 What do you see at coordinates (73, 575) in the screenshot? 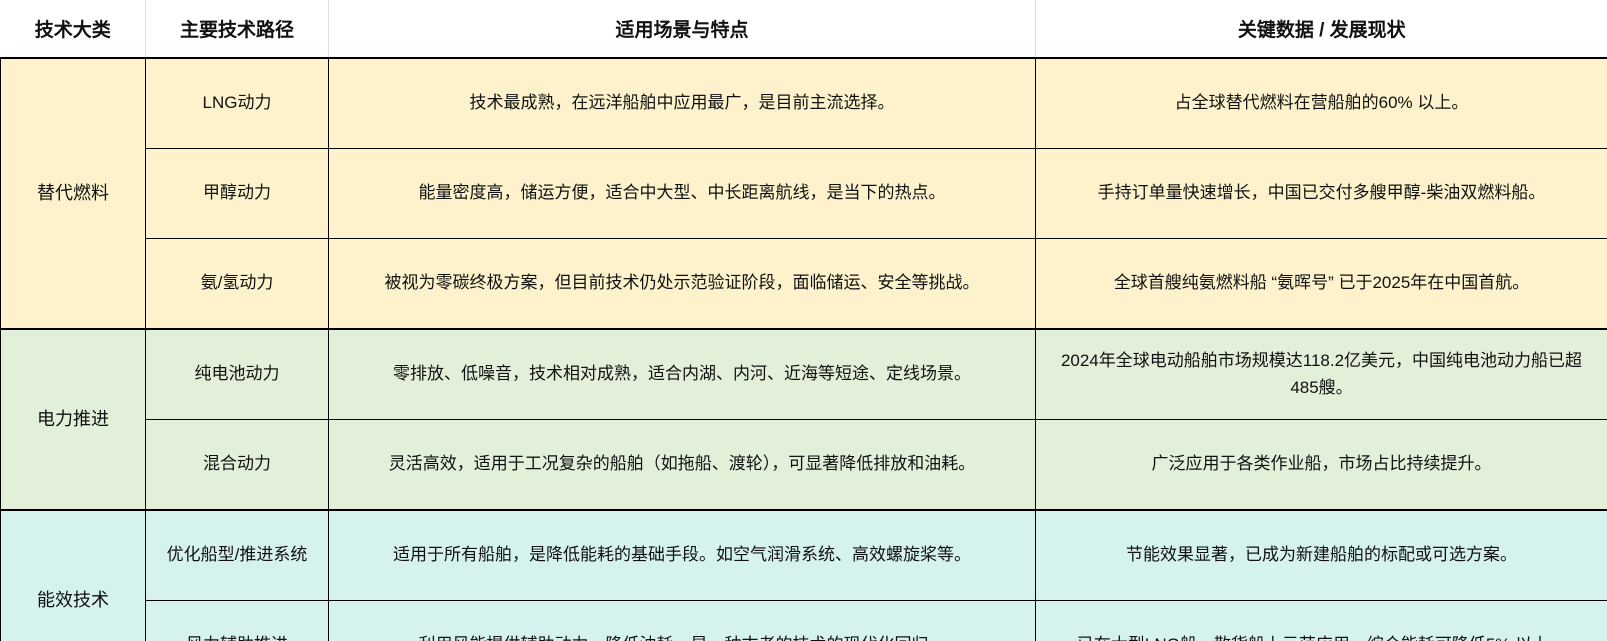
I see `category-cell: 能效技术` at bounding box center [73, 575].